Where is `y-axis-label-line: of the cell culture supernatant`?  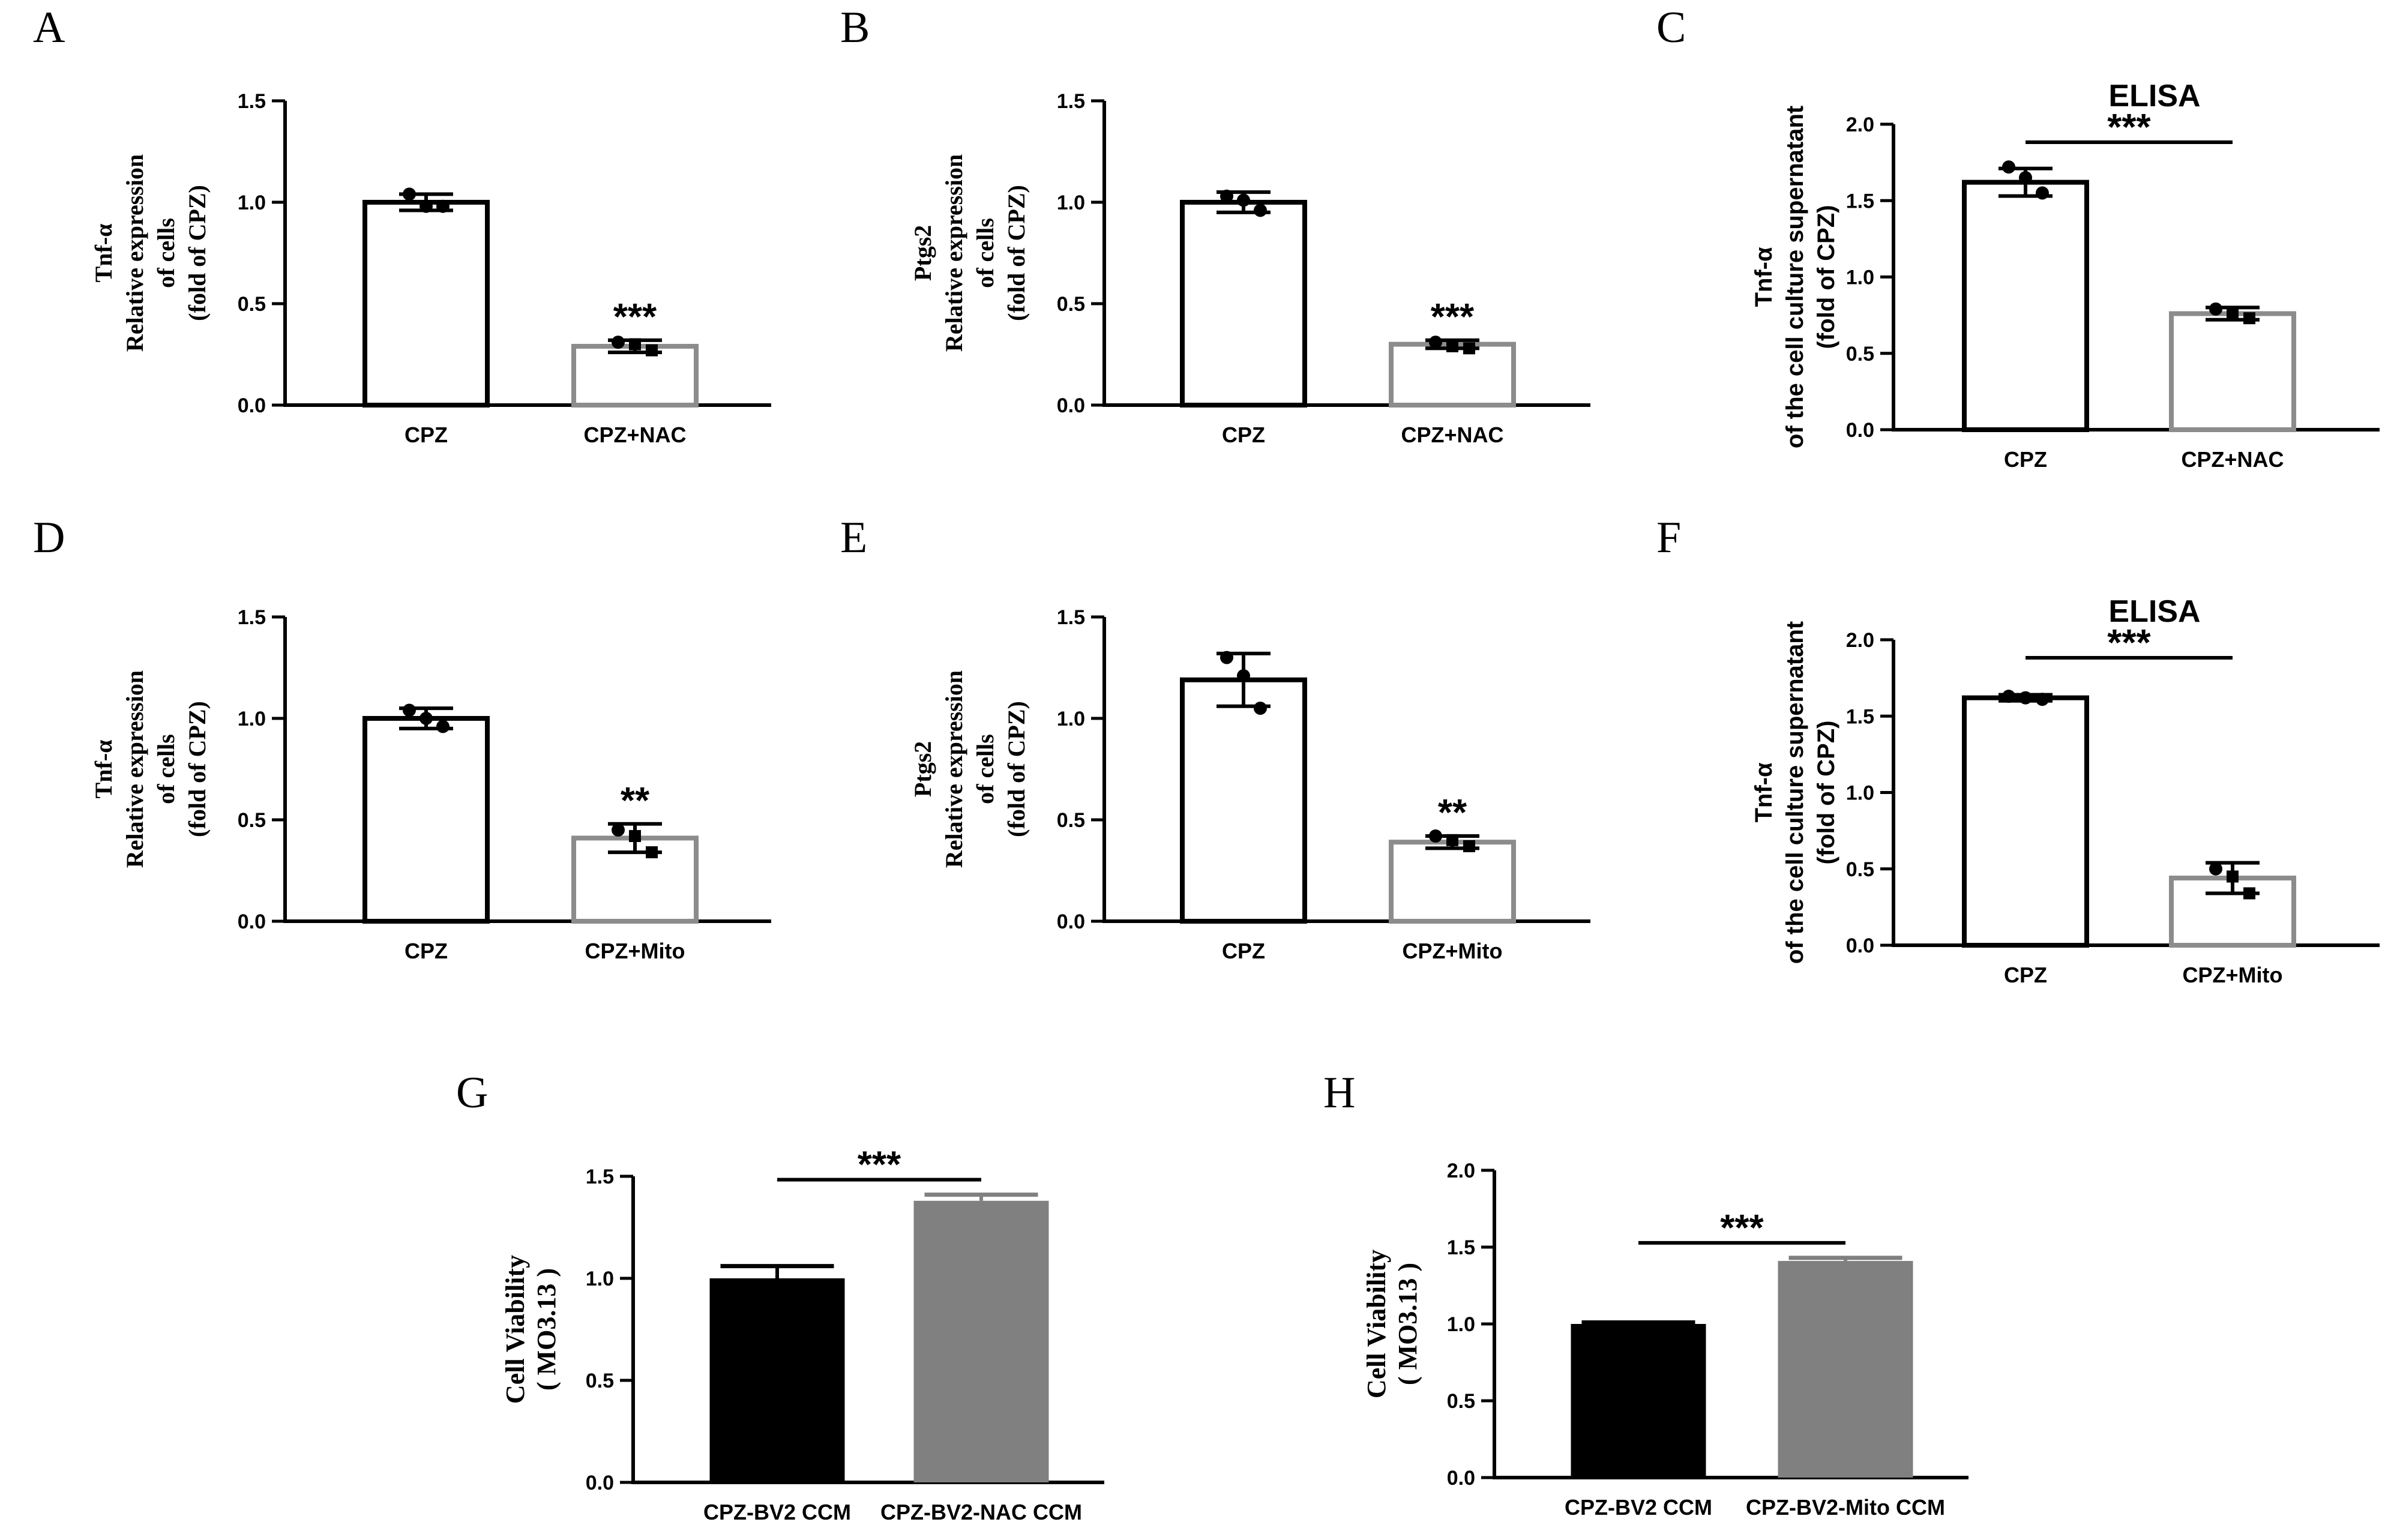
y-axis-label-line: of the cell culture supernatant is located at coordinates (1795, 792).